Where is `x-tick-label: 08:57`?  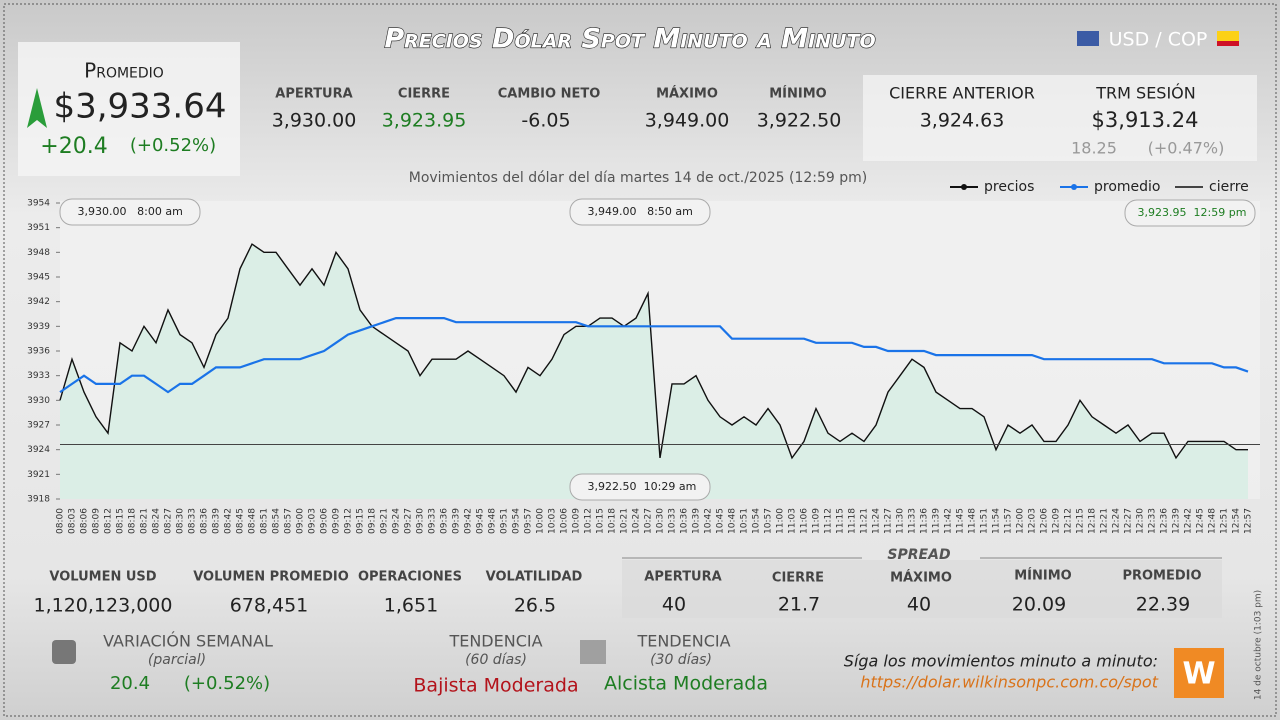
x-tick-label: 08:57 is located at coordinates (289, 521).